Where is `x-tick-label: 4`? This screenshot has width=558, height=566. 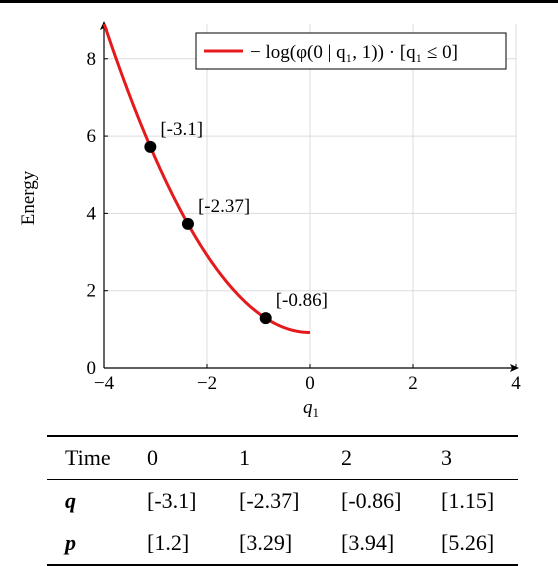 x-tick-label: 4 is located at coordinates (516, 383).